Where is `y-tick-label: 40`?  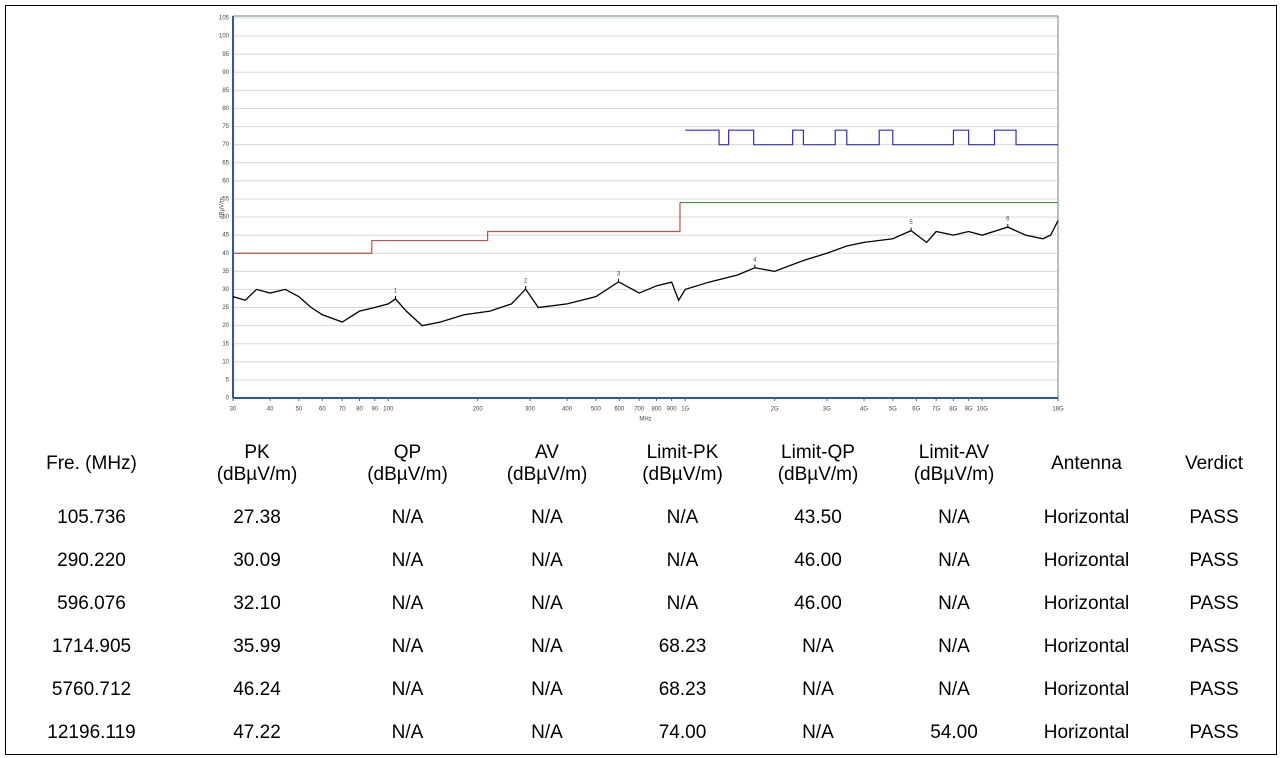
y-tick-label: 40 is located at coordinates (225, 254).